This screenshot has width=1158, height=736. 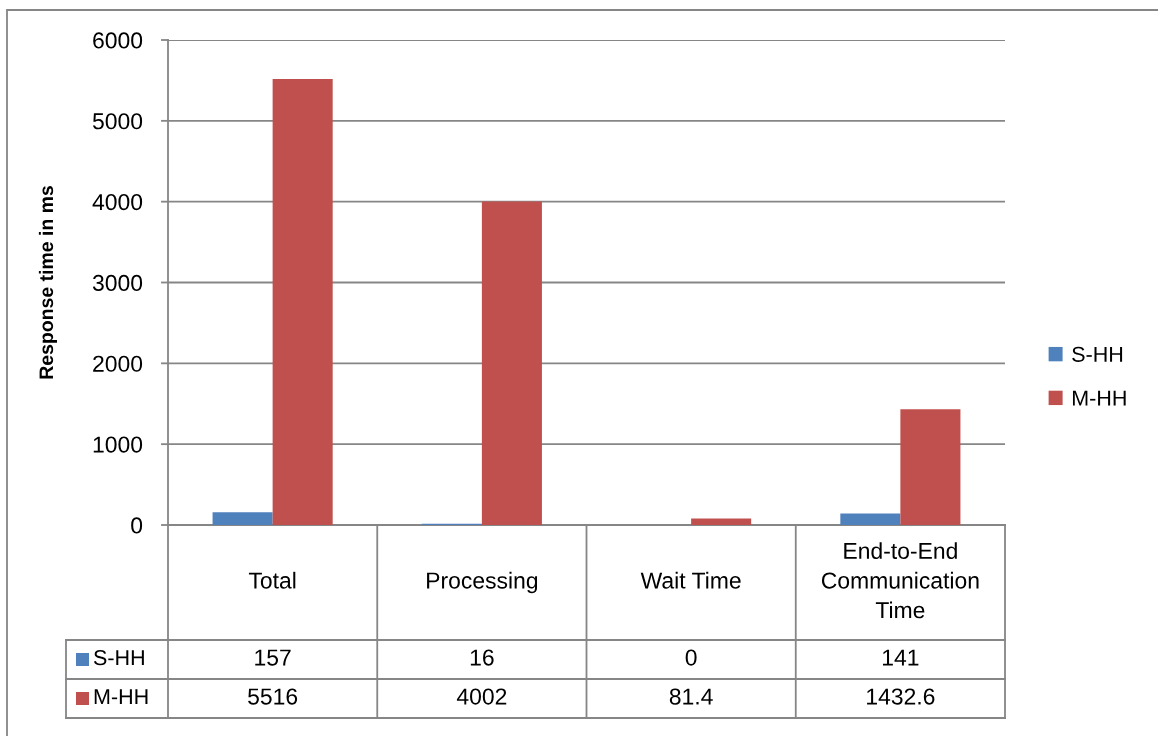 I want to click on y-tick-label: 0, so click(x=137, y=525).